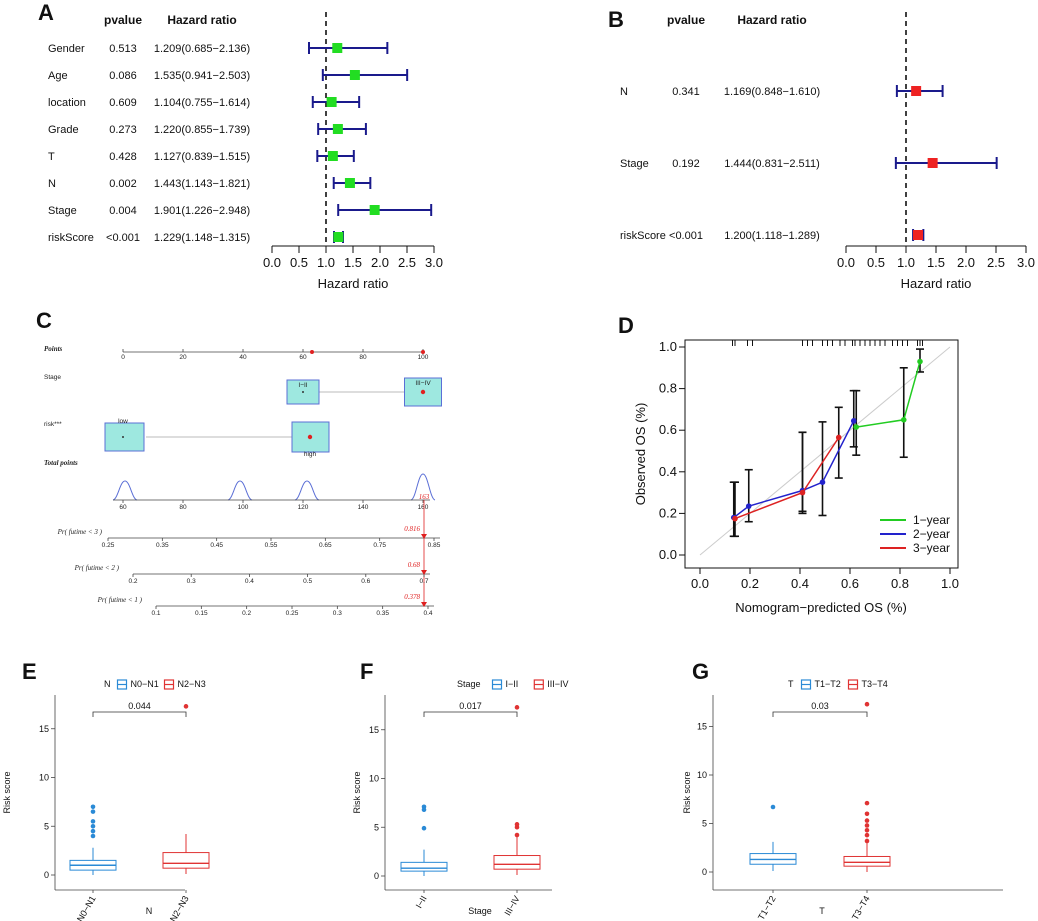 Image resolution: width=1038 pixels, height=921 pixels. Describe the element at coordinates (668, 346) in the screenshot. I see `y-tick-label: 1.0` at that location.